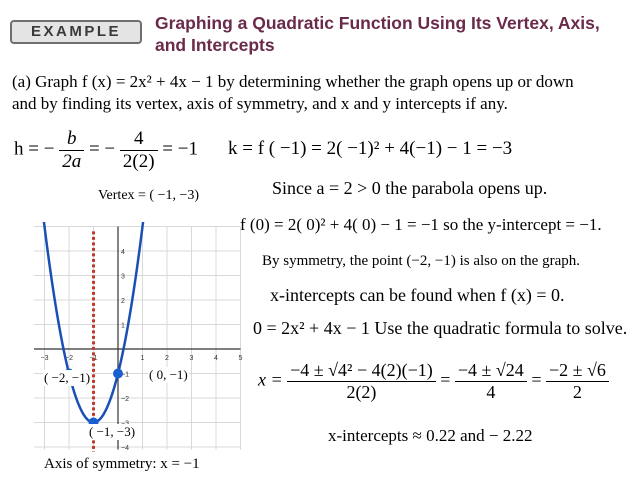 This screenshot has height=479, width=638. I want to click on formula-eq2: =, so click(445, 379).